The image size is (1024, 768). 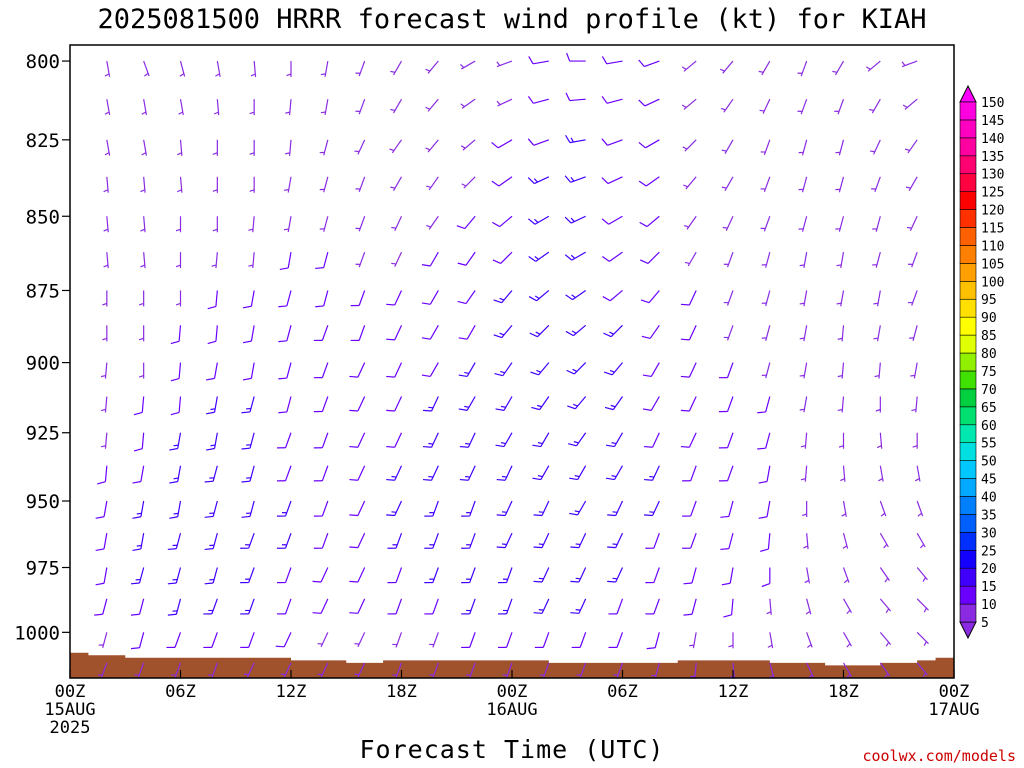 I want to click on y-axis: 800 825 850 875 900 925 950 975 1000, so click(x=42, y=347).